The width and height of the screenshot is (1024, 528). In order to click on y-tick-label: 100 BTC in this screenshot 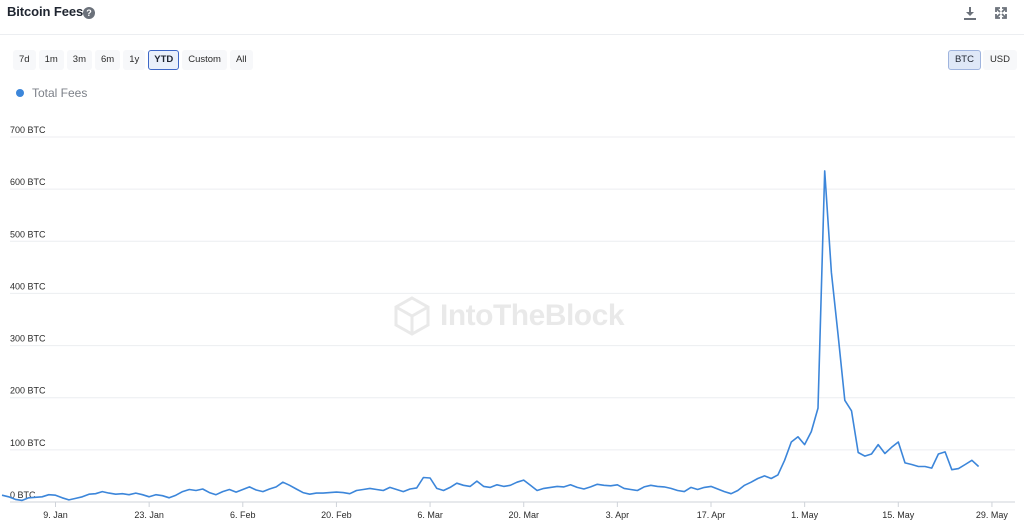, I will do `click(28, 443)`.